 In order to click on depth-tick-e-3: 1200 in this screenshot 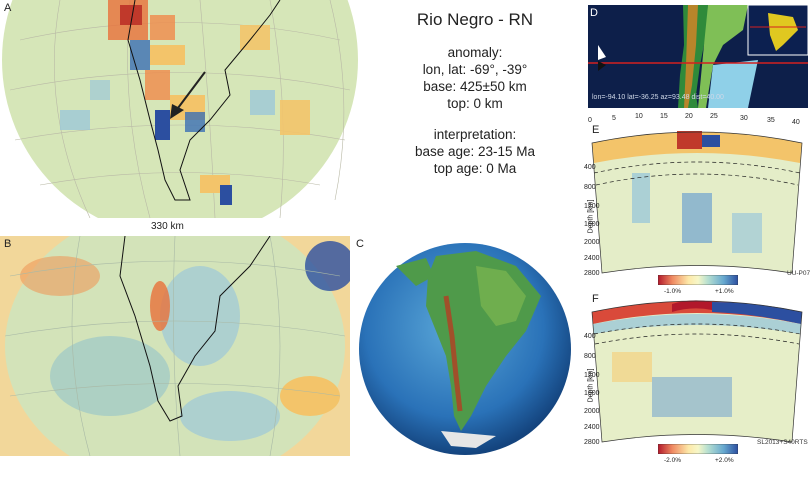, I will do `click(592, 206)`.